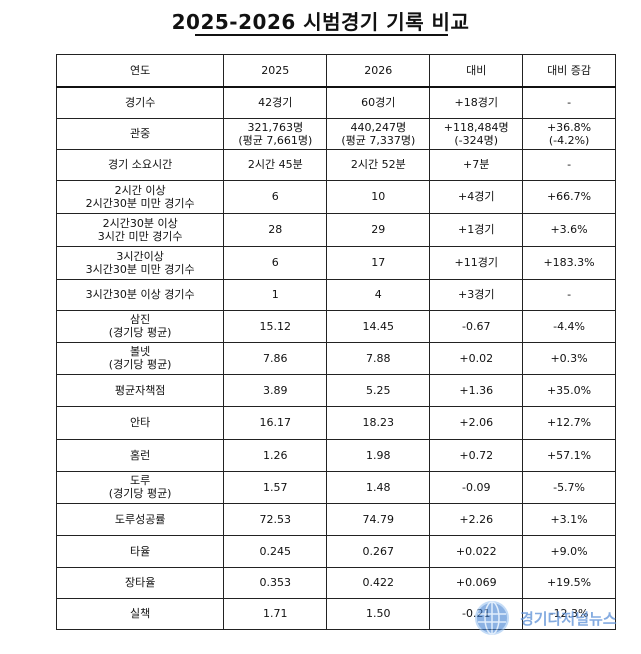 This screenshot has width=641, height=654. What do you see at coordinates (335, 455) in the screenshot?
I see `table-row: 홈런 1.26 1.98 +0.72 +57.1%` at bounding box center [335, 455].